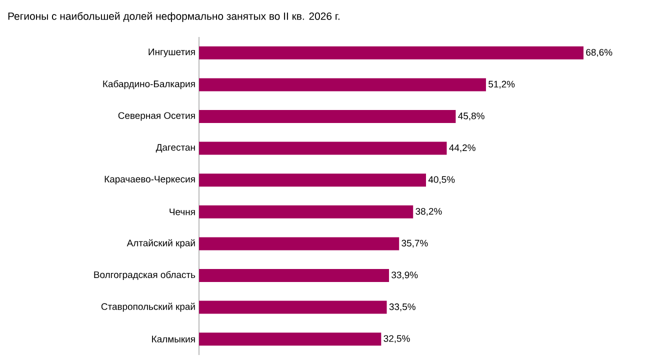 This screenshot has width=665, height=363. What do you see at coordinates (145, 275) in the screenshot?
I see `y-tick-label: Волгоградская область` at bounding box center [145, 275].